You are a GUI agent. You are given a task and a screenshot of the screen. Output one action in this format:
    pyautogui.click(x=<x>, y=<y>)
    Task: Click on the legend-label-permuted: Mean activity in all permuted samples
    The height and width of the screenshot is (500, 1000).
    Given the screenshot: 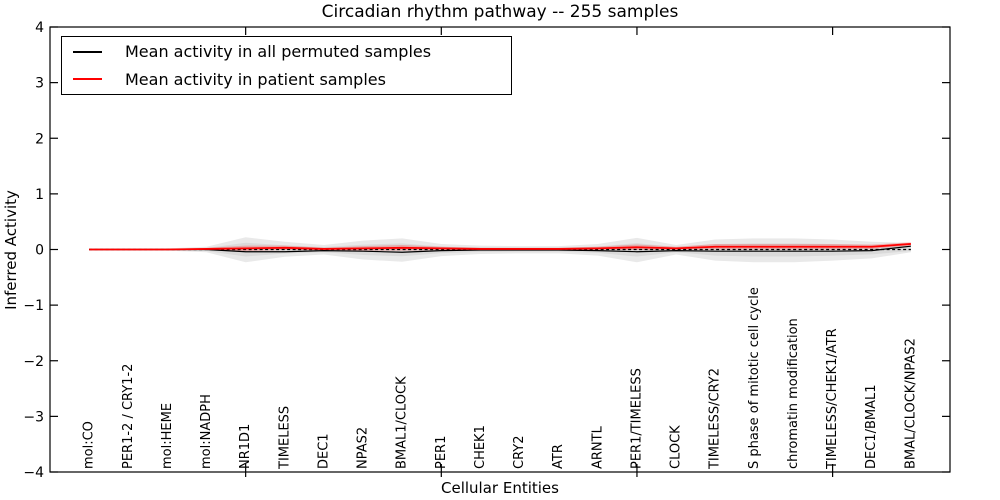 What is the action you would take?
    pyautogui.click(x=278, y=52)
    